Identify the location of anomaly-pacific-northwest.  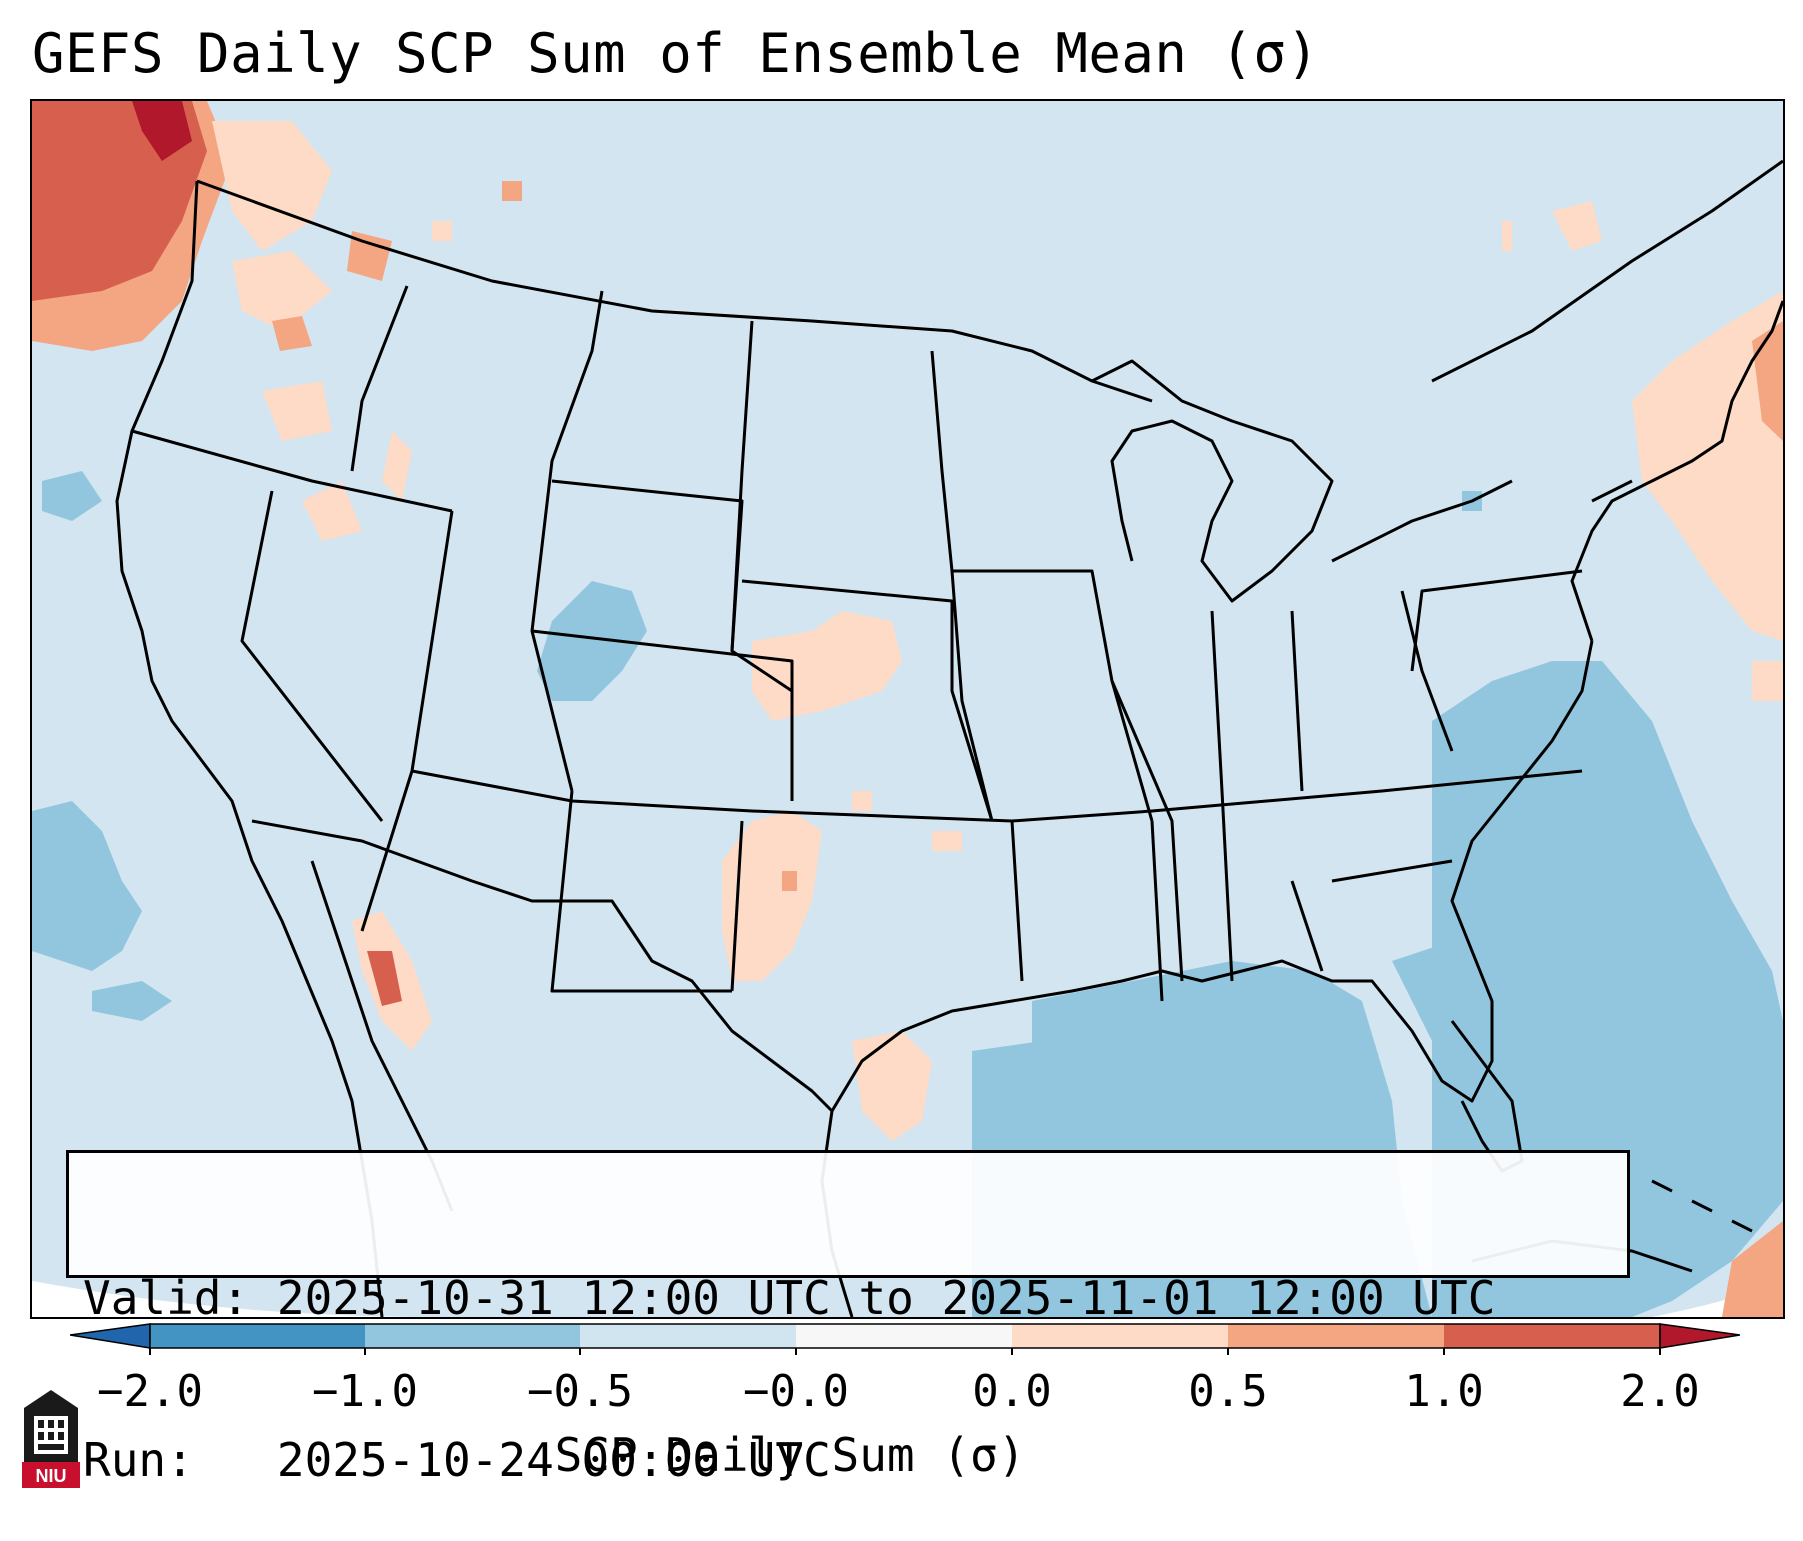
(277, 321).